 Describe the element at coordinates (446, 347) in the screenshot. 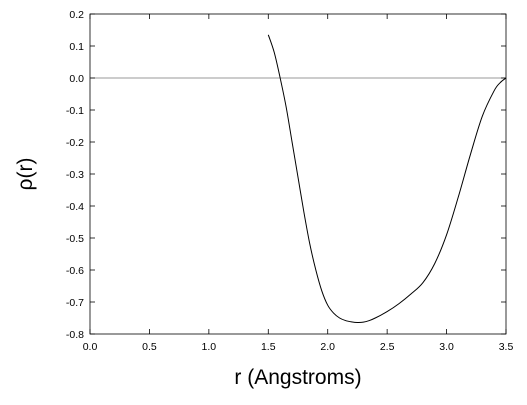

I see `x-tick-label: 3.0` at that location.